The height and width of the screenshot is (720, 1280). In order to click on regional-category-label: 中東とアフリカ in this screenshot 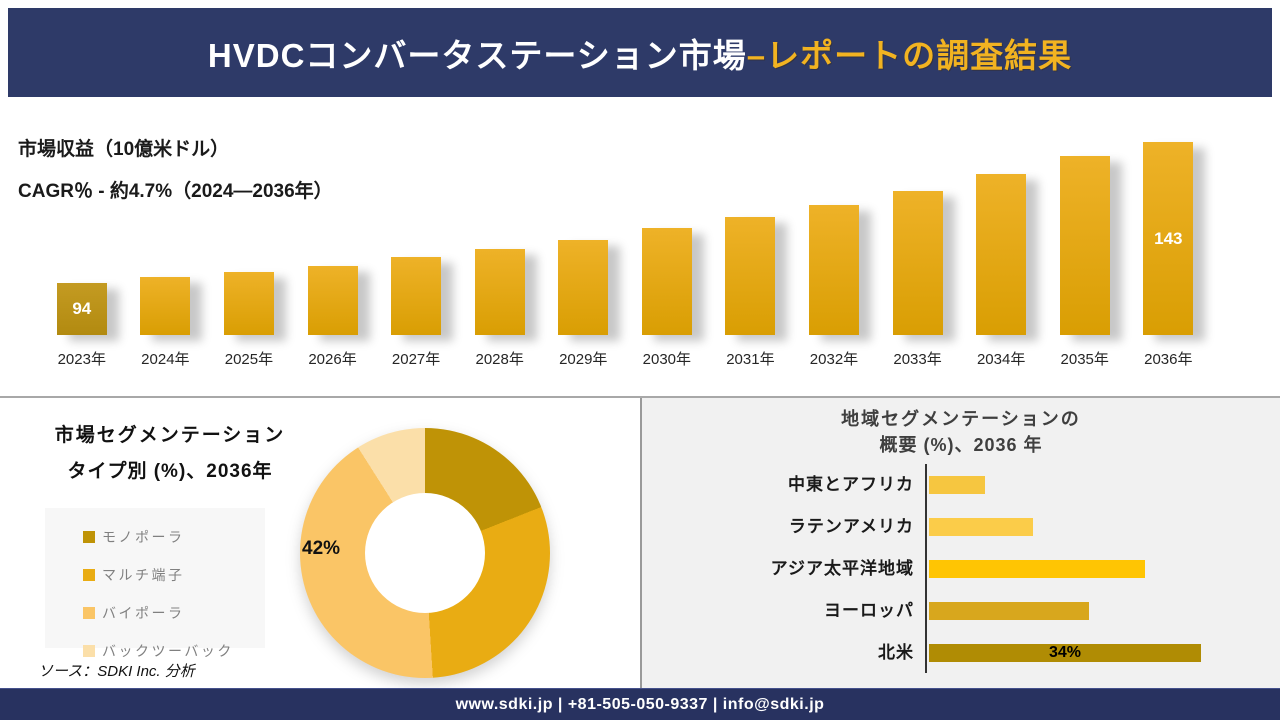, I will do `click(851, 484)`.